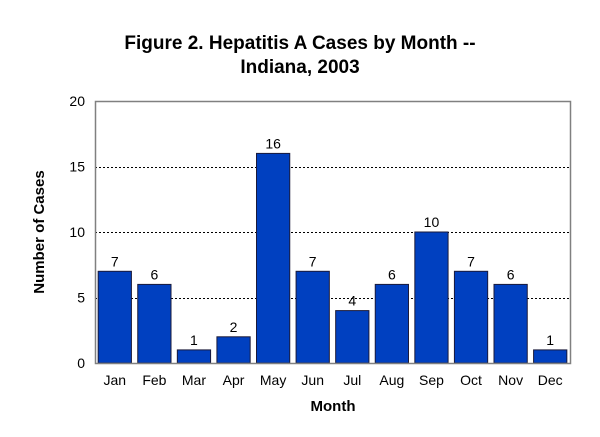 The height and width of the screenshot is (437, 600). Describe the element at coordinates (114, 317) in the screenshot. I see `bar-jan` at that location.